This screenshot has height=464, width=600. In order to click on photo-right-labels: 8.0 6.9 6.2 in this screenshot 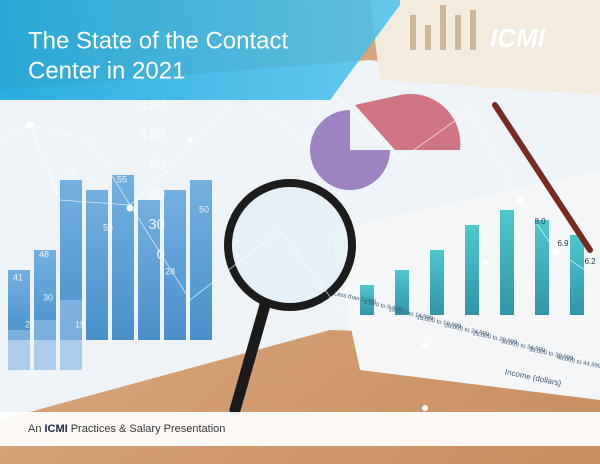, I will do `click(565, 241)`.